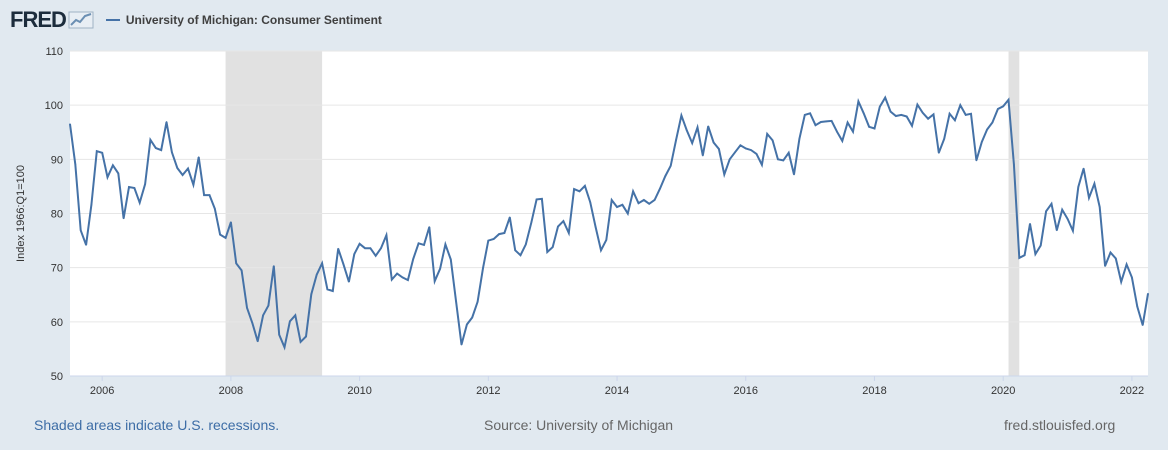 The width and height of the screenshot is (1168, 450). What do you see at coordinates (617, 391) in the screenshot?
I see `x-tick-label: 2014` at bounding box center [617, 391].